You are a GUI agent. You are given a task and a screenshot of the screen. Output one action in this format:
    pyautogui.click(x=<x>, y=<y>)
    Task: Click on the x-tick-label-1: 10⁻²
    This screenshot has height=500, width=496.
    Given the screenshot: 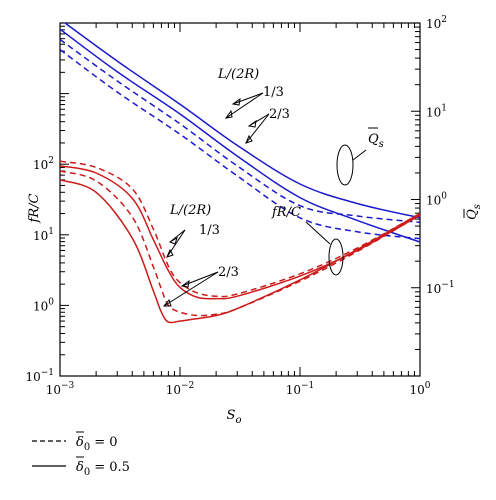 What is the action you would take?
    pyautogui.click(x=180, y=389)
    